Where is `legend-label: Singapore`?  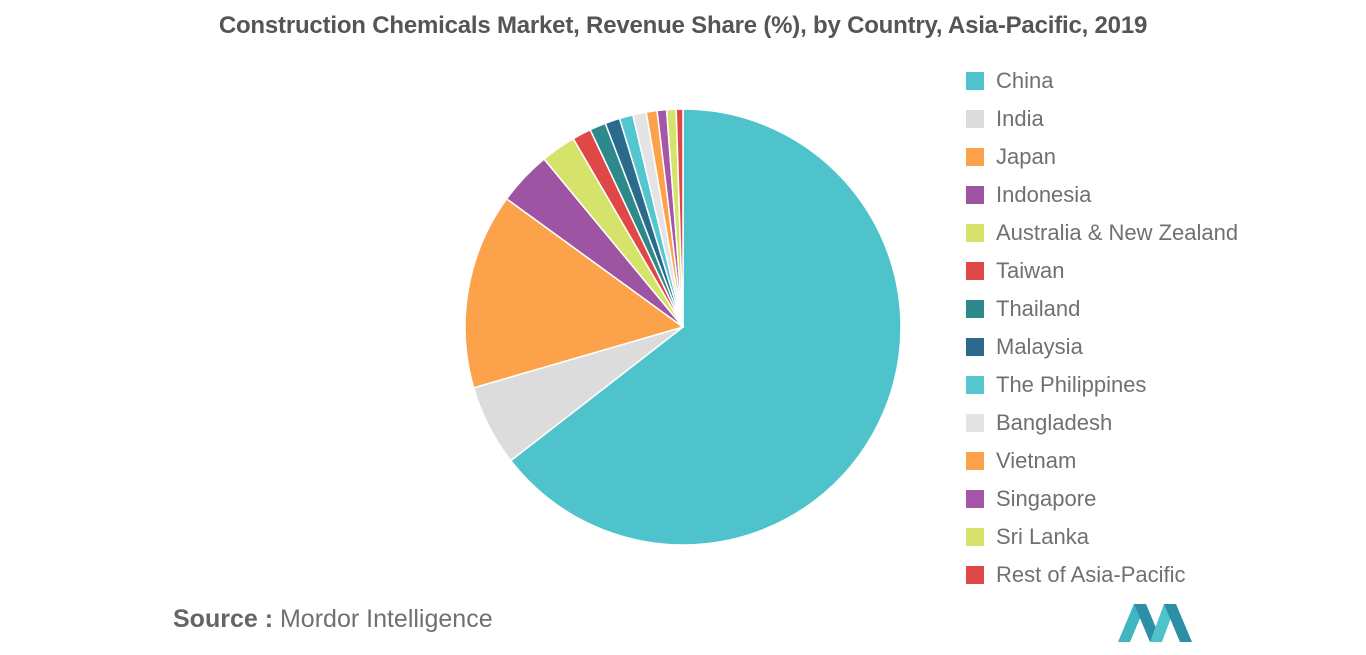
legend-label: Singapore is located at coordinates (1046, 498).